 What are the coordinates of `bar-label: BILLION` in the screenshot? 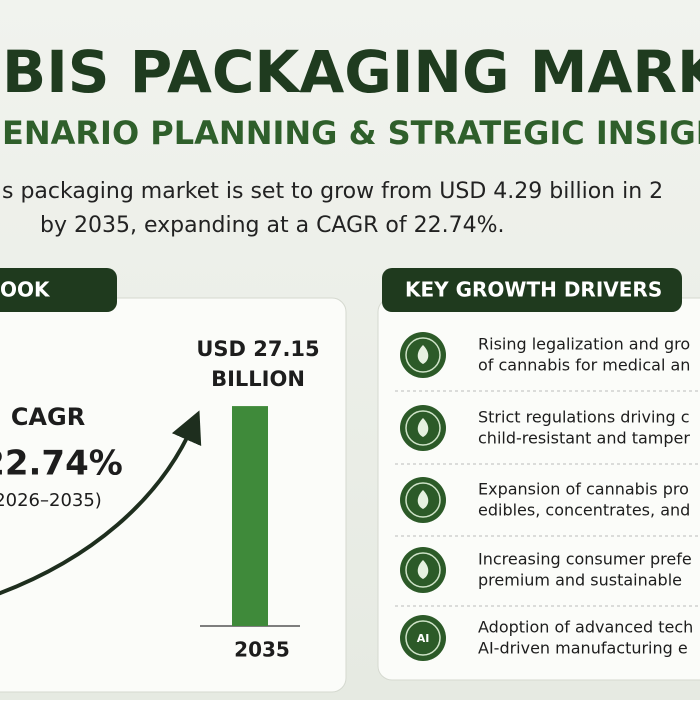 It's located at (258, 379).